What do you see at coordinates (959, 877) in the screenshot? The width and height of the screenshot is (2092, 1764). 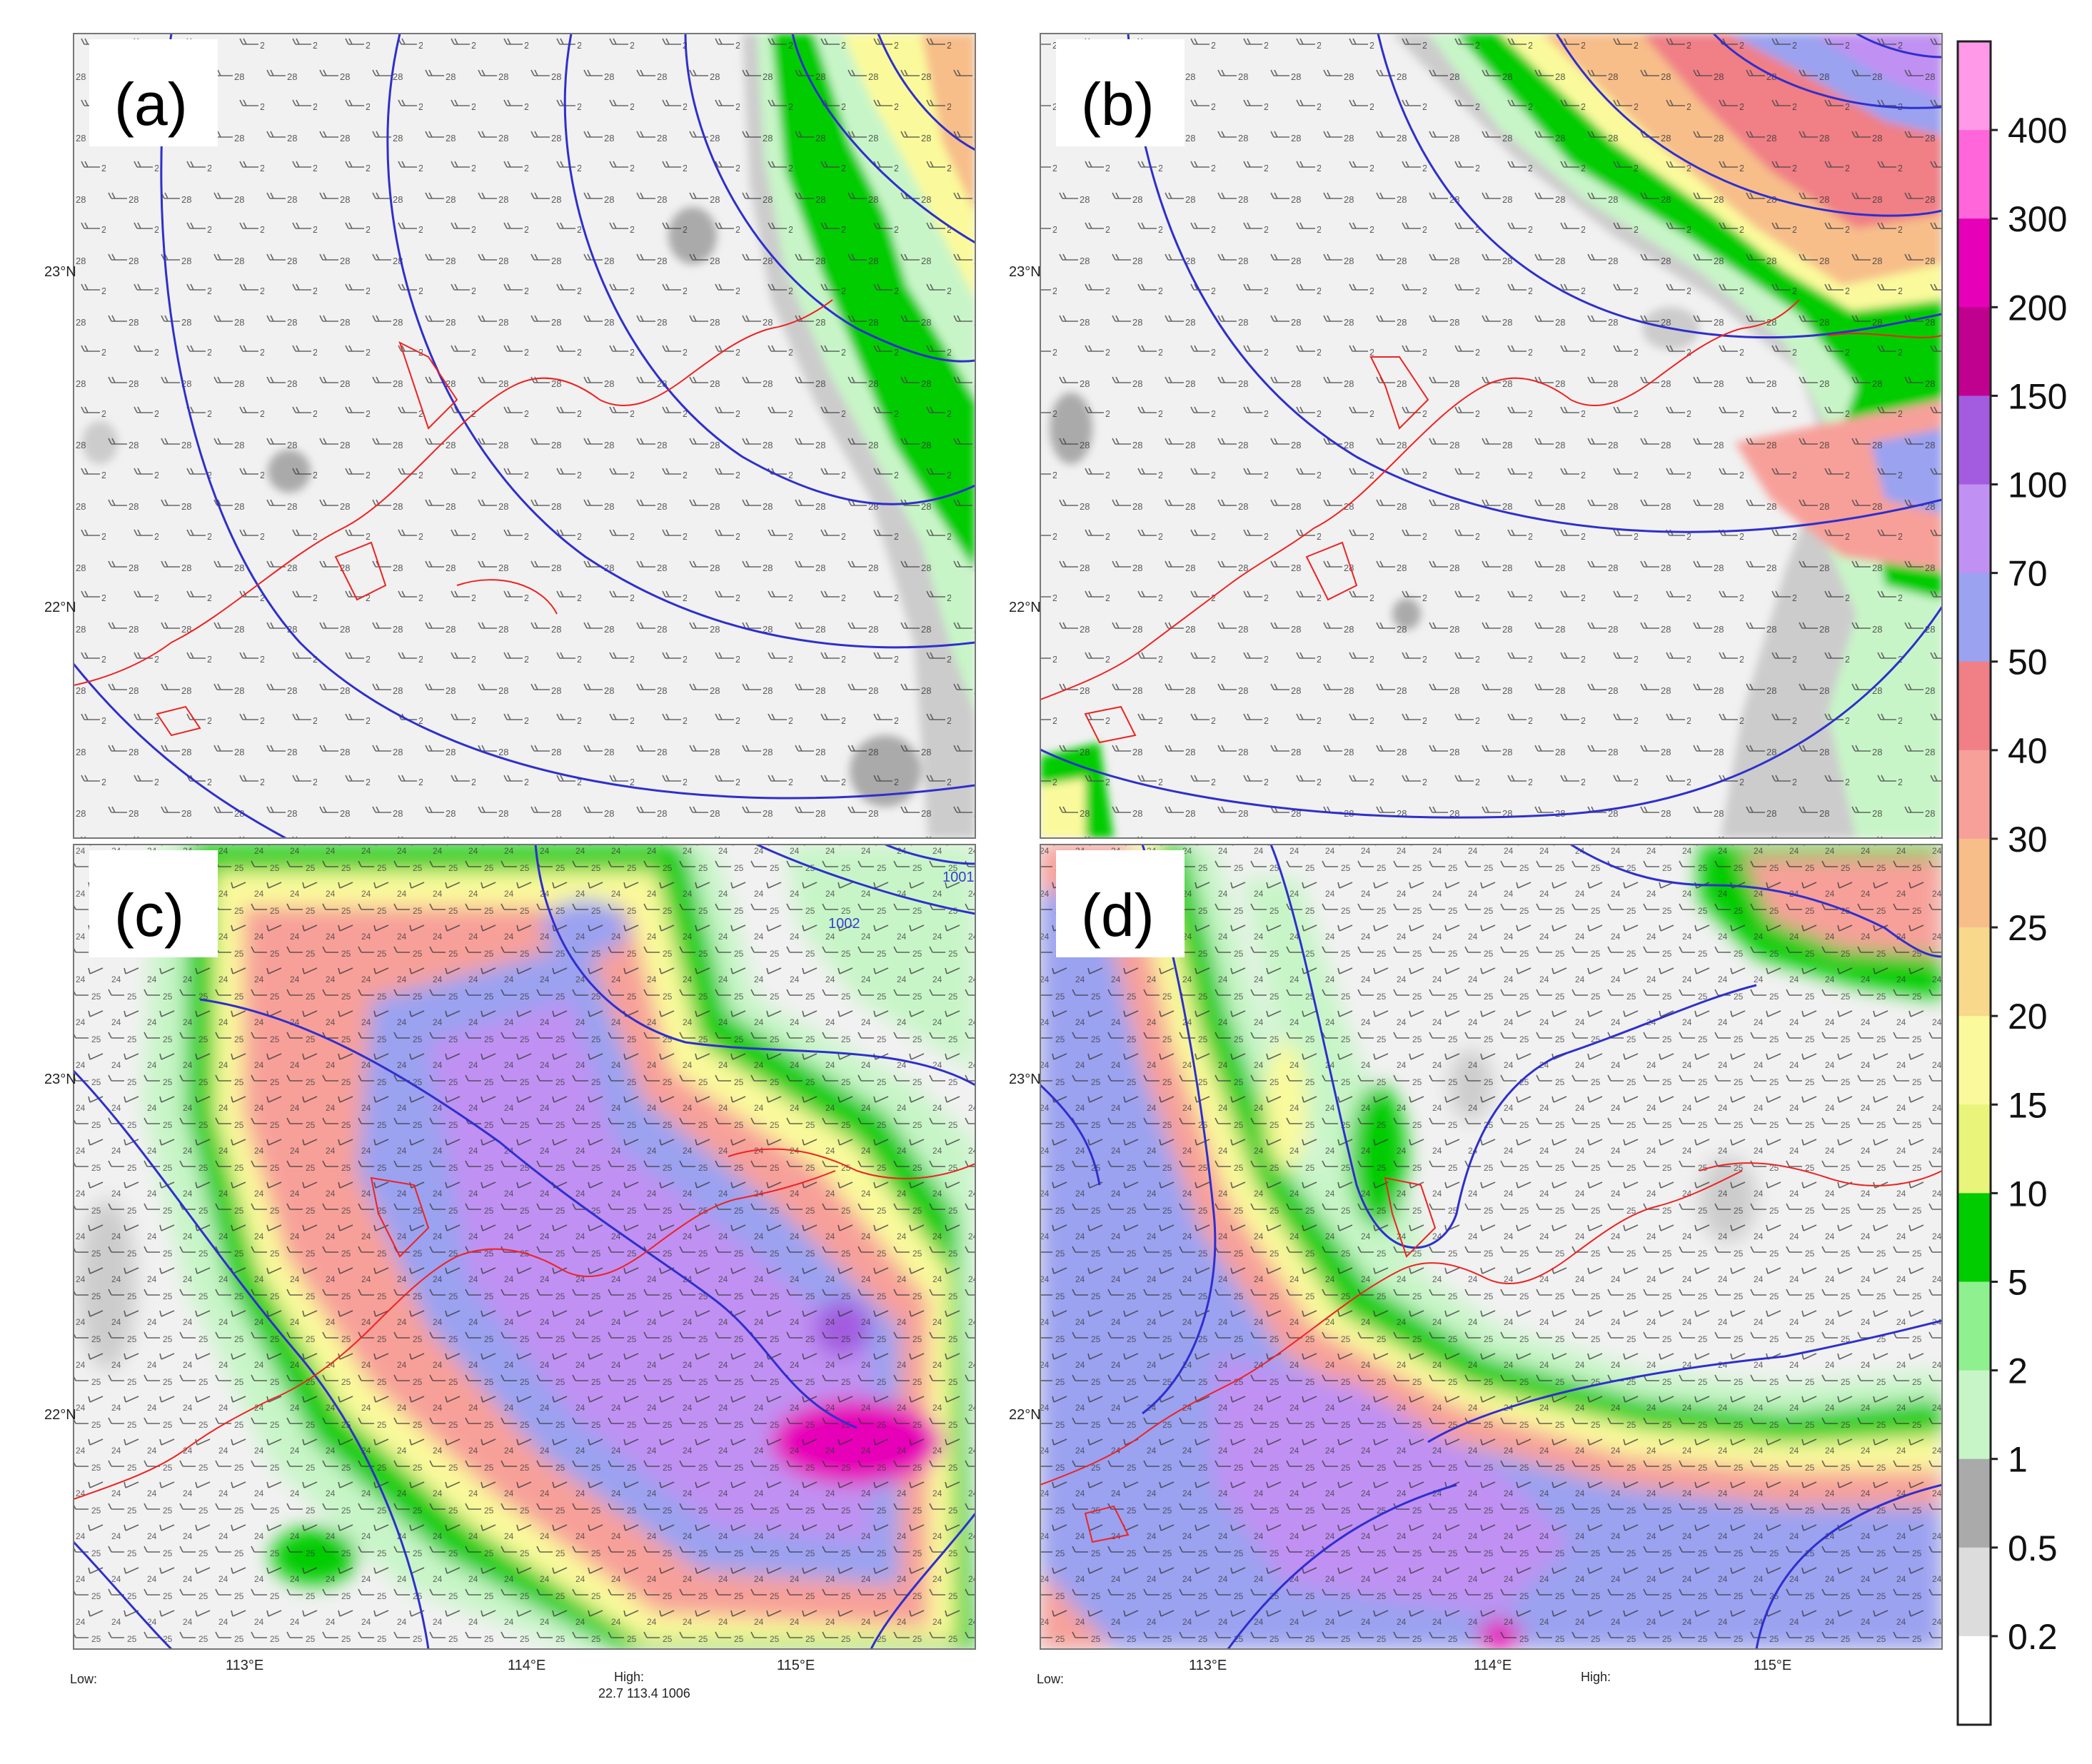 I see `isobar-label-1001: 1001` at bounding box center [959, 877].